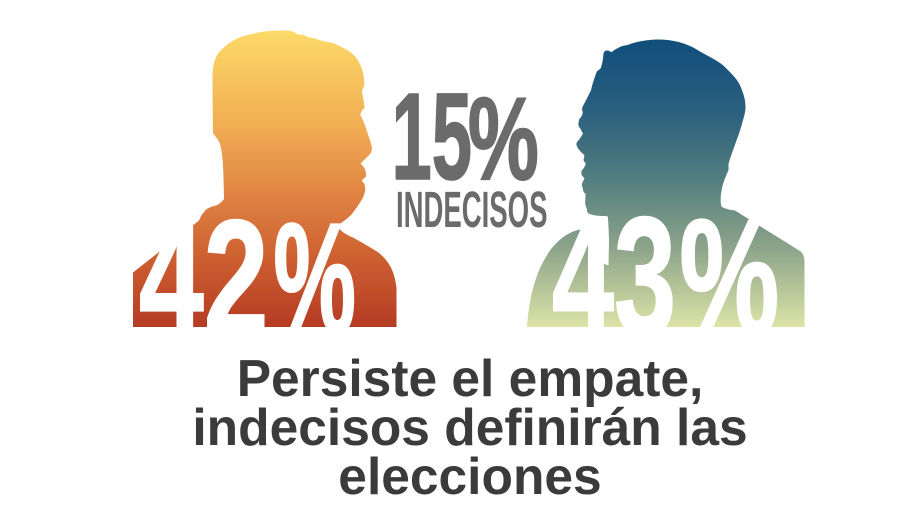  Describe the element at coordinates (469, 476) in the screenshot. I see `svg-text: elecciones` at that location.